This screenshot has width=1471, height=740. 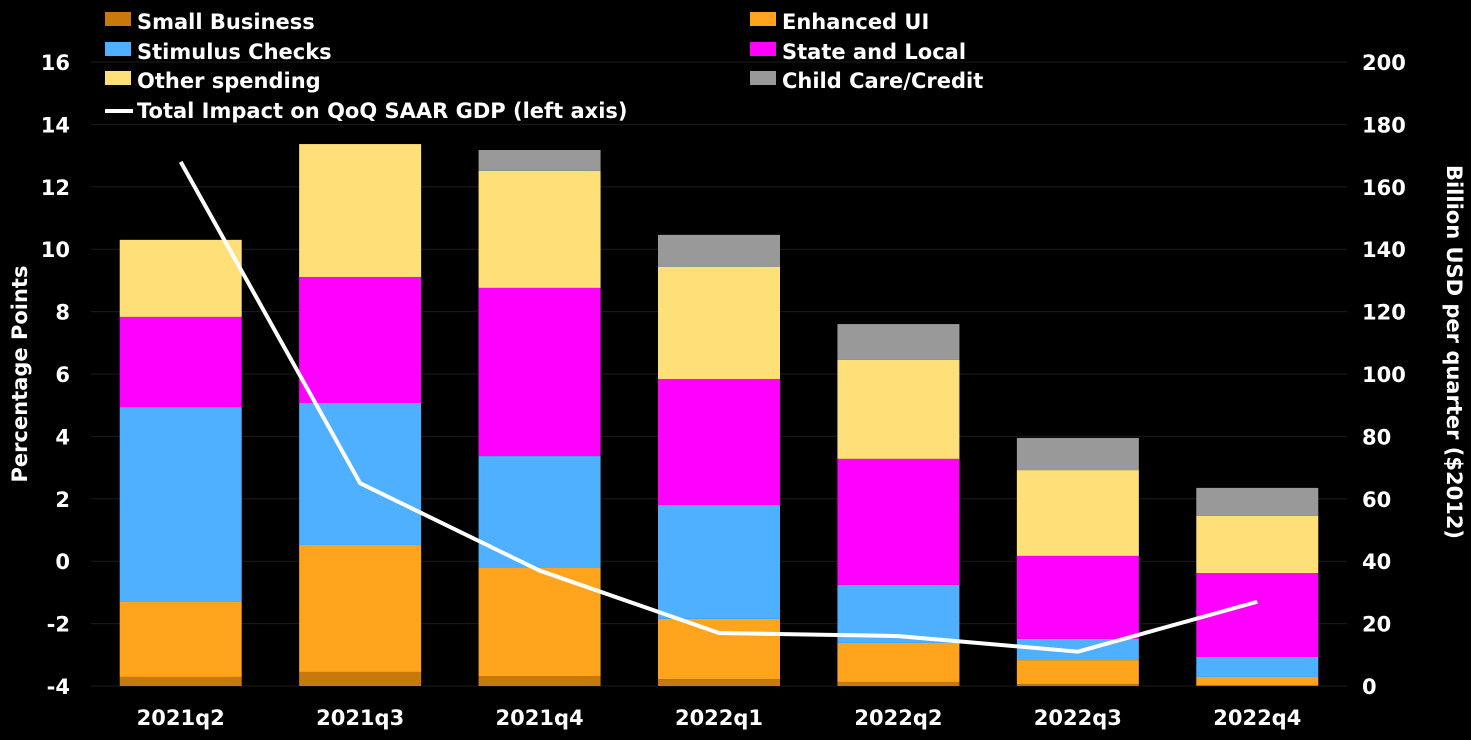 What do you see at coordinates (1257, 718) in the screenshot?
I see `x-tick-label: 2022q4` at bounding box center [1257, 718].